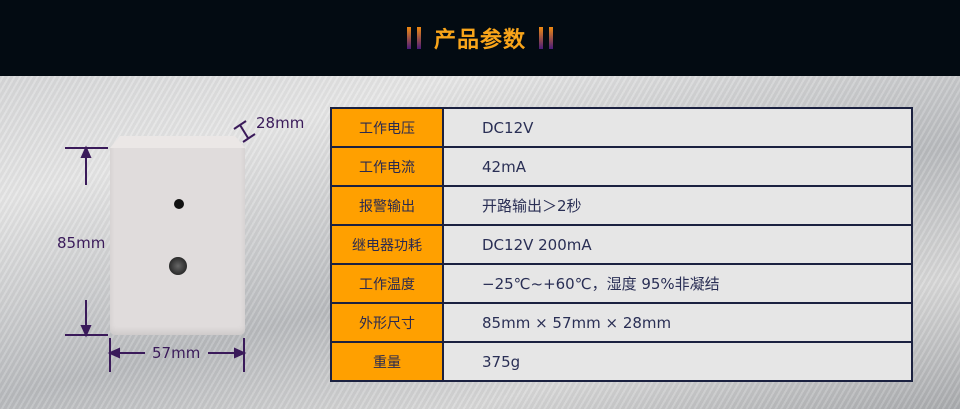  Describe the element at coordinates (387, 283) in the screenshot. I see `spec-label: 工作温度` at that location.